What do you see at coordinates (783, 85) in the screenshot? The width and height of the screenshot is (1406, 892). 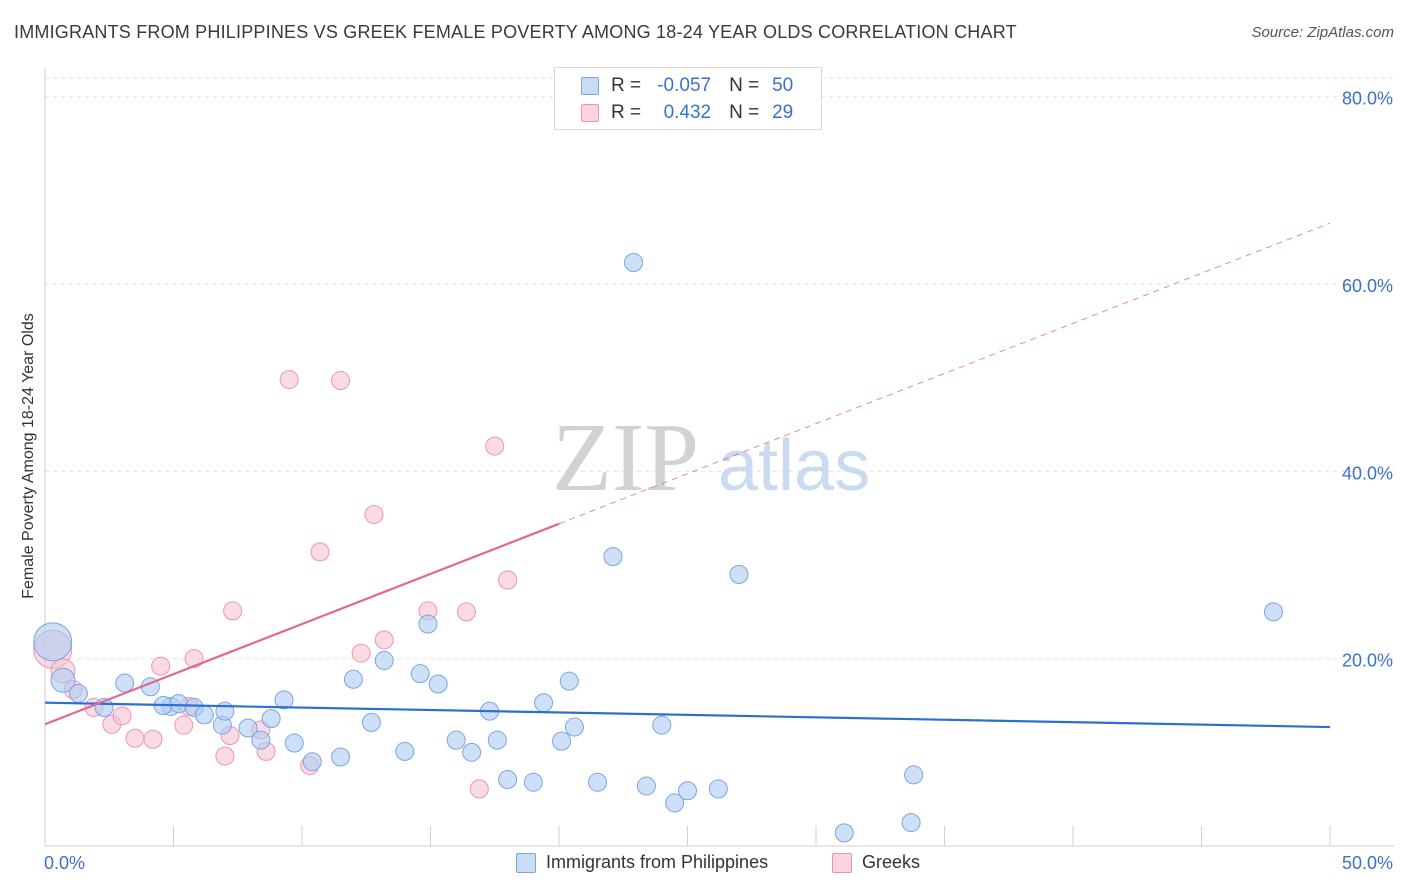 I see `legend-n-value: 50` at bounding box center [783, 85].